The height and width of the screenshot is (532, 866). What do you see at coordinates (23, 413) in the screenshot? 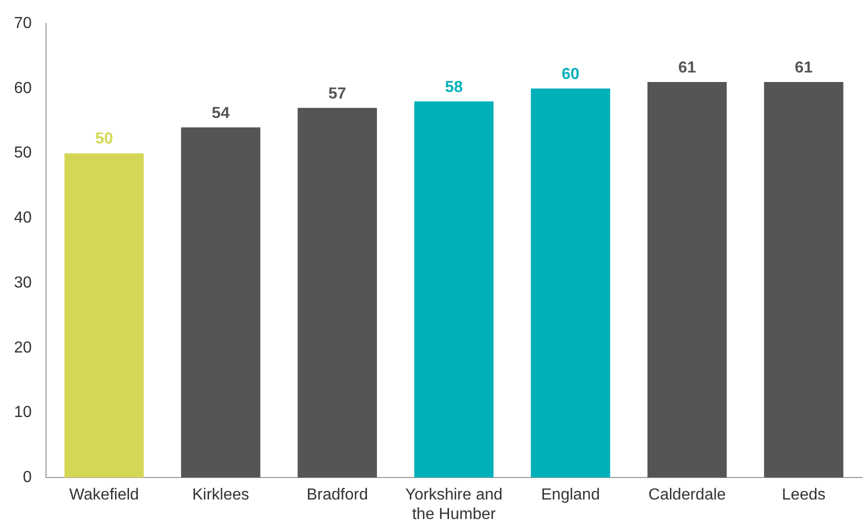
I see `y-tick-label: 10` at bounding box center [23, 413].